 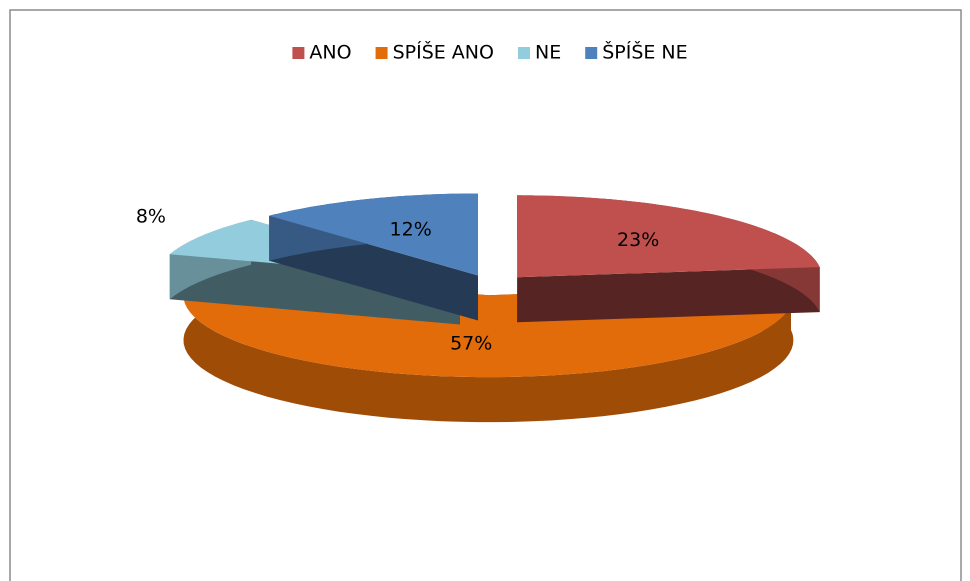 I want to click on legend-label: ANO, so click(x=330, y=53).